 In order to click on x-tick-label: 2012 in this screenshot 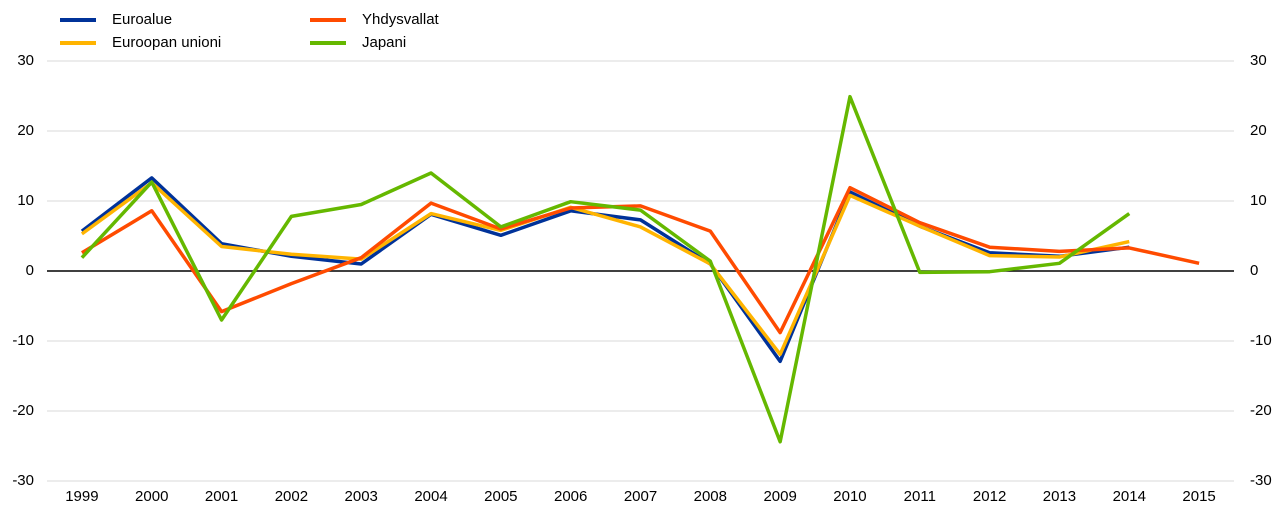, I will do `click(989, 496)`.